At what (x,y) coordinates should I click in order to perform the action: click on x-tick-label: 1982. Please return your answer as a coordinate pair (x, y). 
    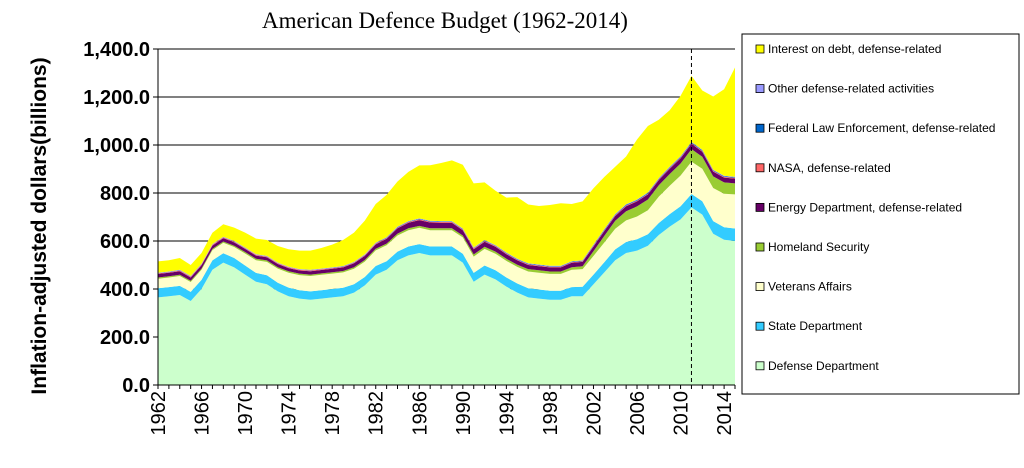
    Looking at the image, I should click on (377, 413).